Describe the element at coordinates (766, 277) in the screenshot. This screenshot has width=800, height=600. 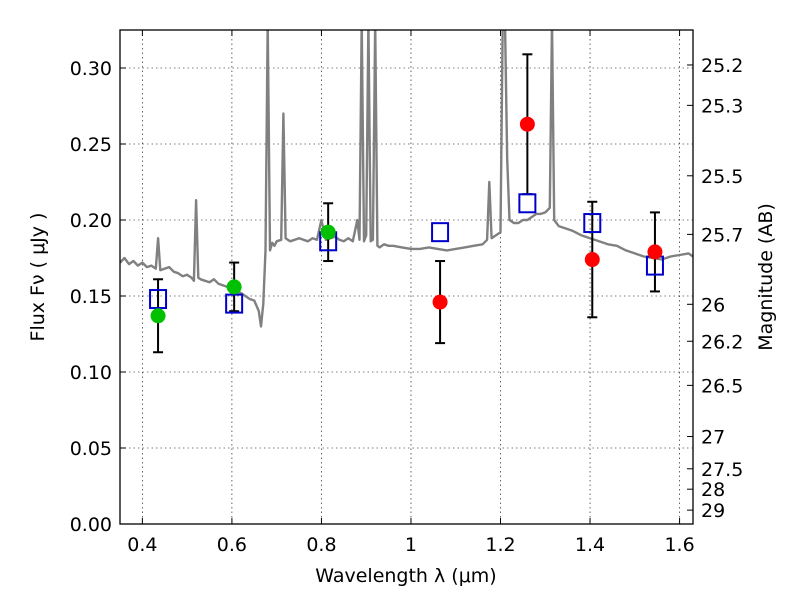
I see `magnitude-axis-label: Magnitude (AB)` at that location.